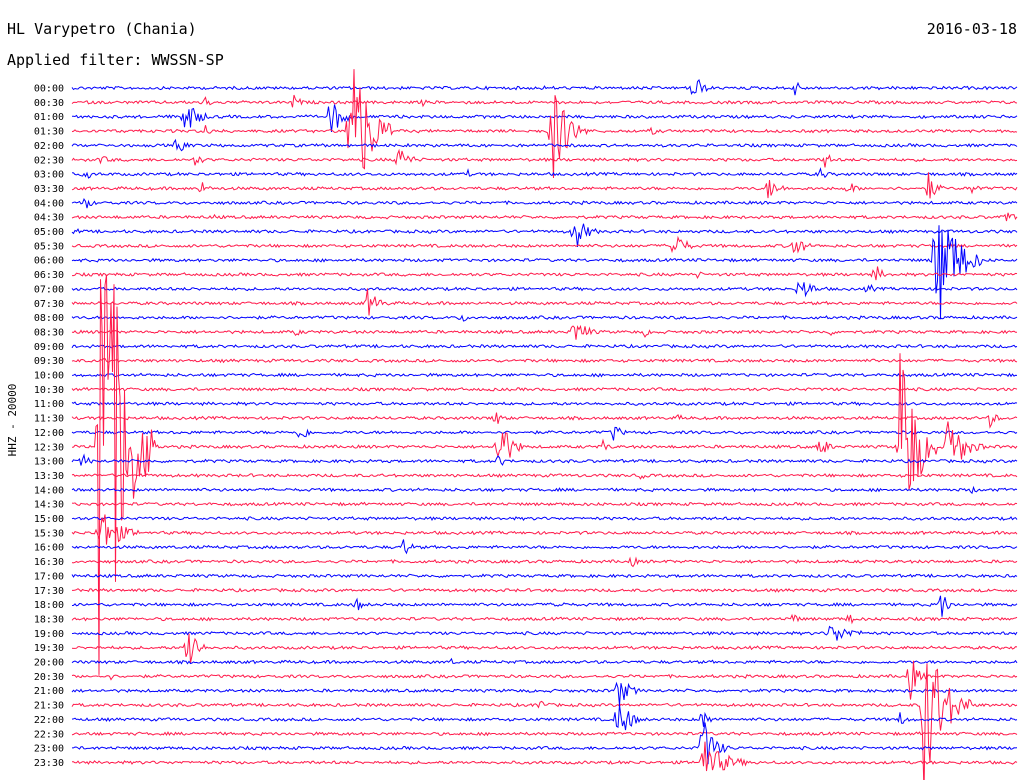  I want to click on tick-label-1930: 19:30, so click(49, 648).